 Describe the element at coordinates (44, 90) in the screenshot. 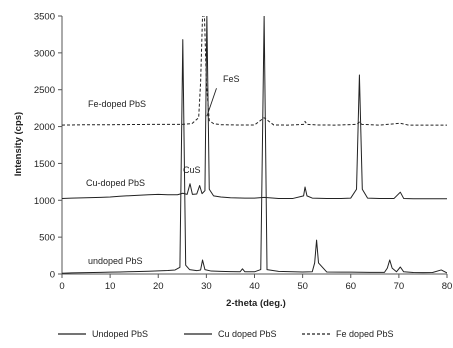

I see `y-tick-label: 2500` at that location.